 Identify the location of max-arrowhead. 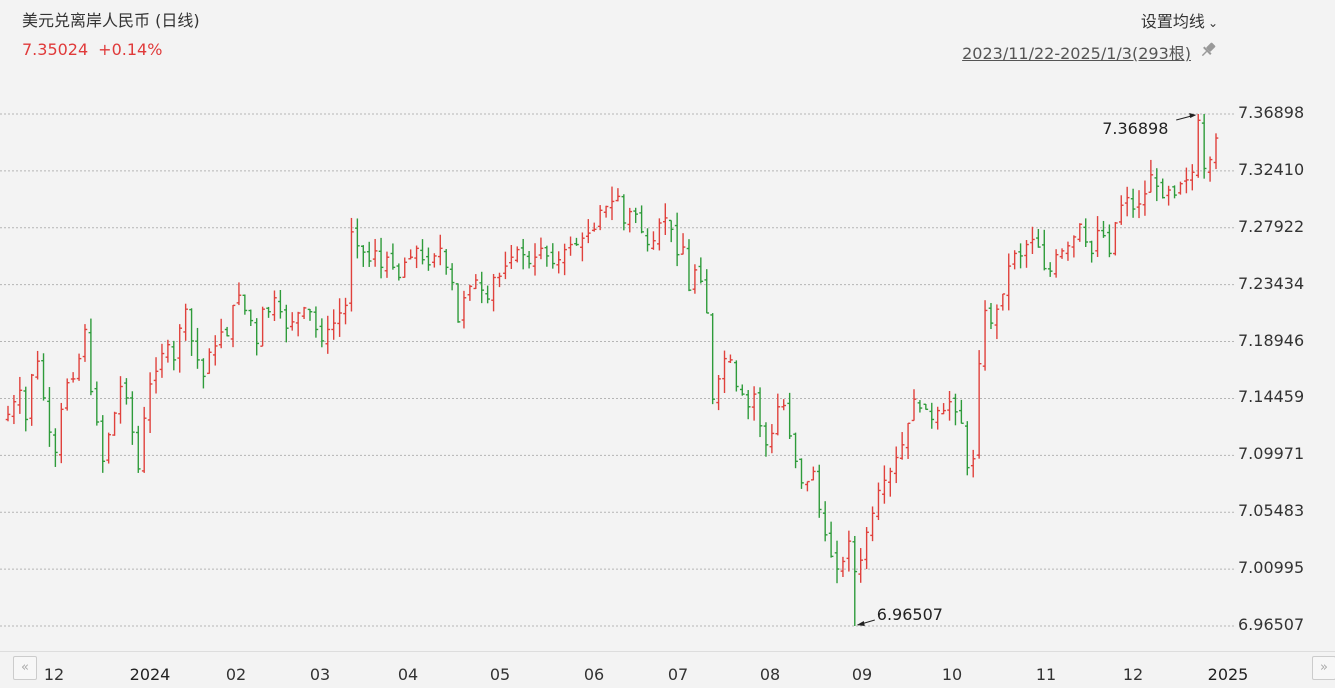
(1193, 115).